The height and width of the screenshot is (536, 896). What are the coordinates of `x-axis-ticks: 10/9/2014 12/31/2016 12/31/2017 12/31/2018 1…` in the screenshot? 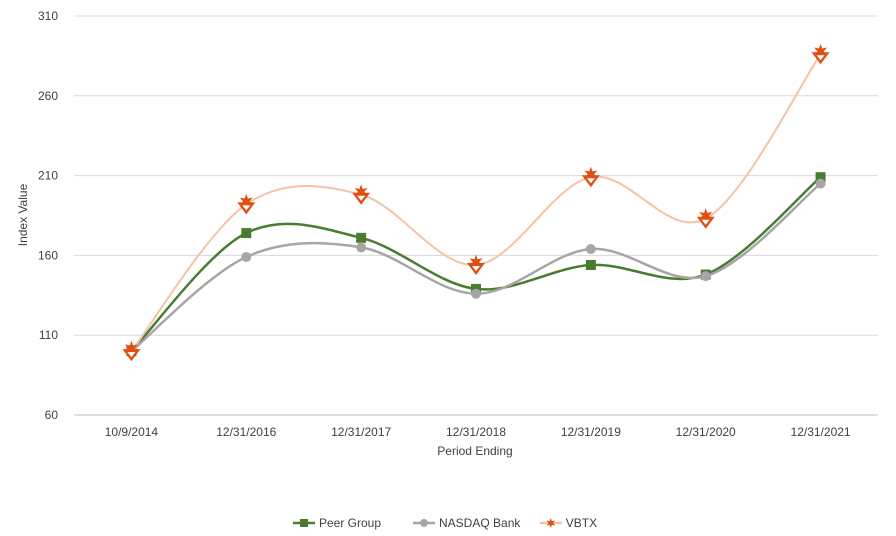 It's located at (478, 432).